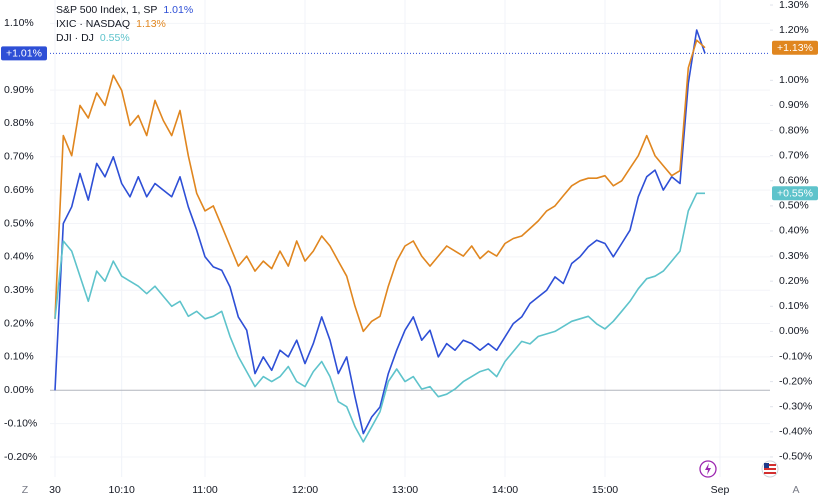 Image resolution: width=822 pixels, height=500 pixels. I want to click on y-tick-label: 0.30%, so click(19, 290).